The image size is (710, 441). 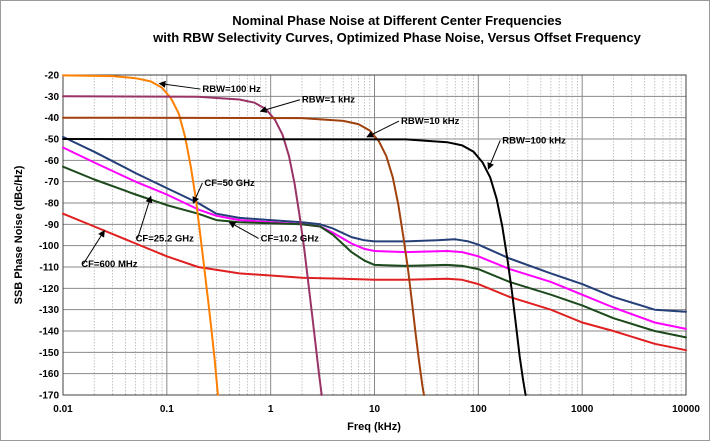 I want to click on y-tick-label: -50, so click(x=52, y=140).